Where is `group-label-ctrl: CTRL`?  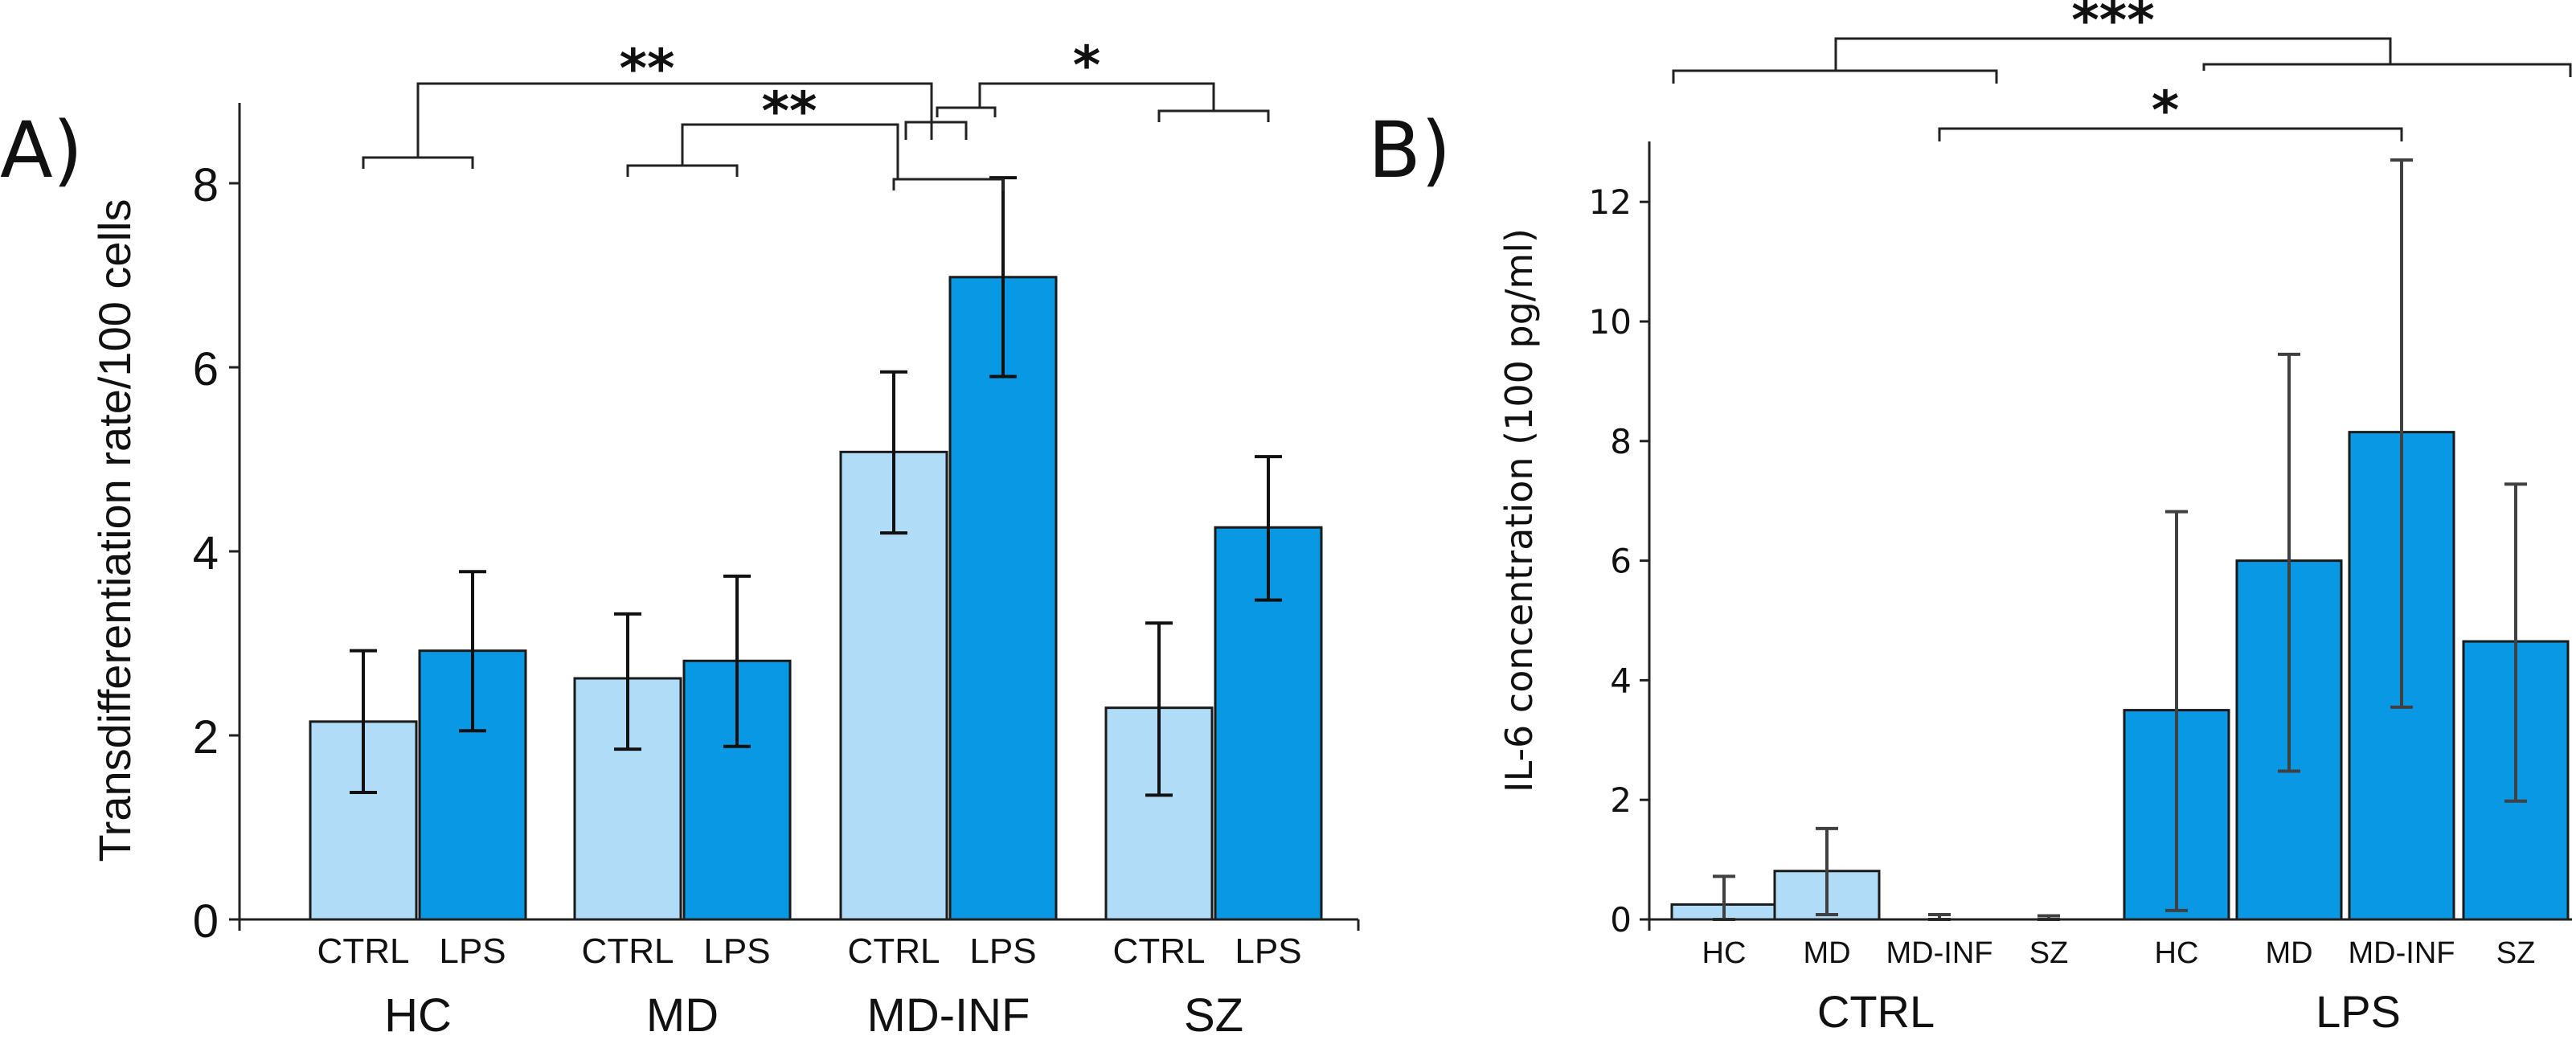 group-label-ctrl: CTRL is located at coordinates (1876, 1012).